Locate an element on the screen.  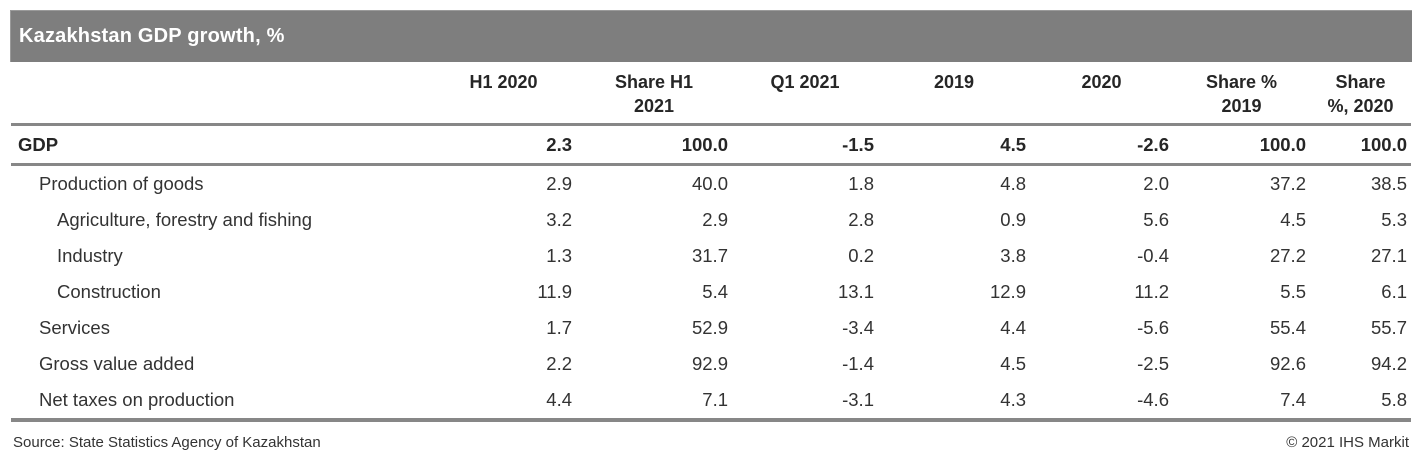
col-header-2019: 2019 is located at coordinates (954, 94).